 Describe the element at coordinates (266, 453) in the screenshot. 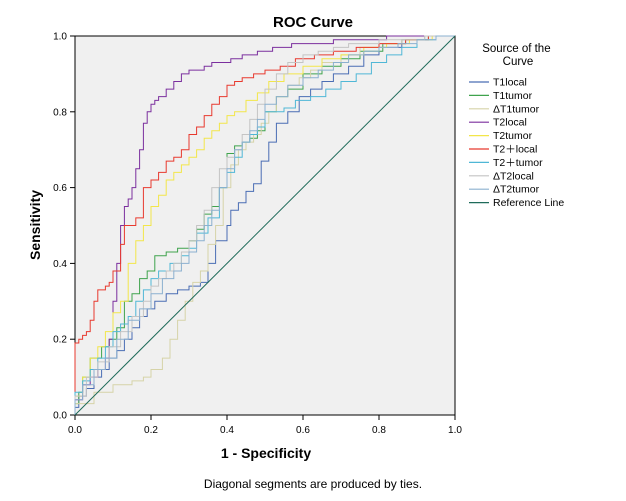

I see `x-axis-label: 1 - Specificity` at that location.